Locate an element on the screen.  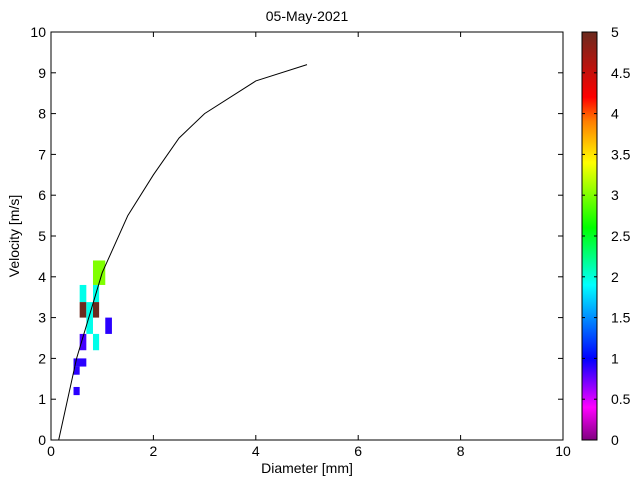
x-axis-label: Diameter [mm] is located at coordinates (307, 468).